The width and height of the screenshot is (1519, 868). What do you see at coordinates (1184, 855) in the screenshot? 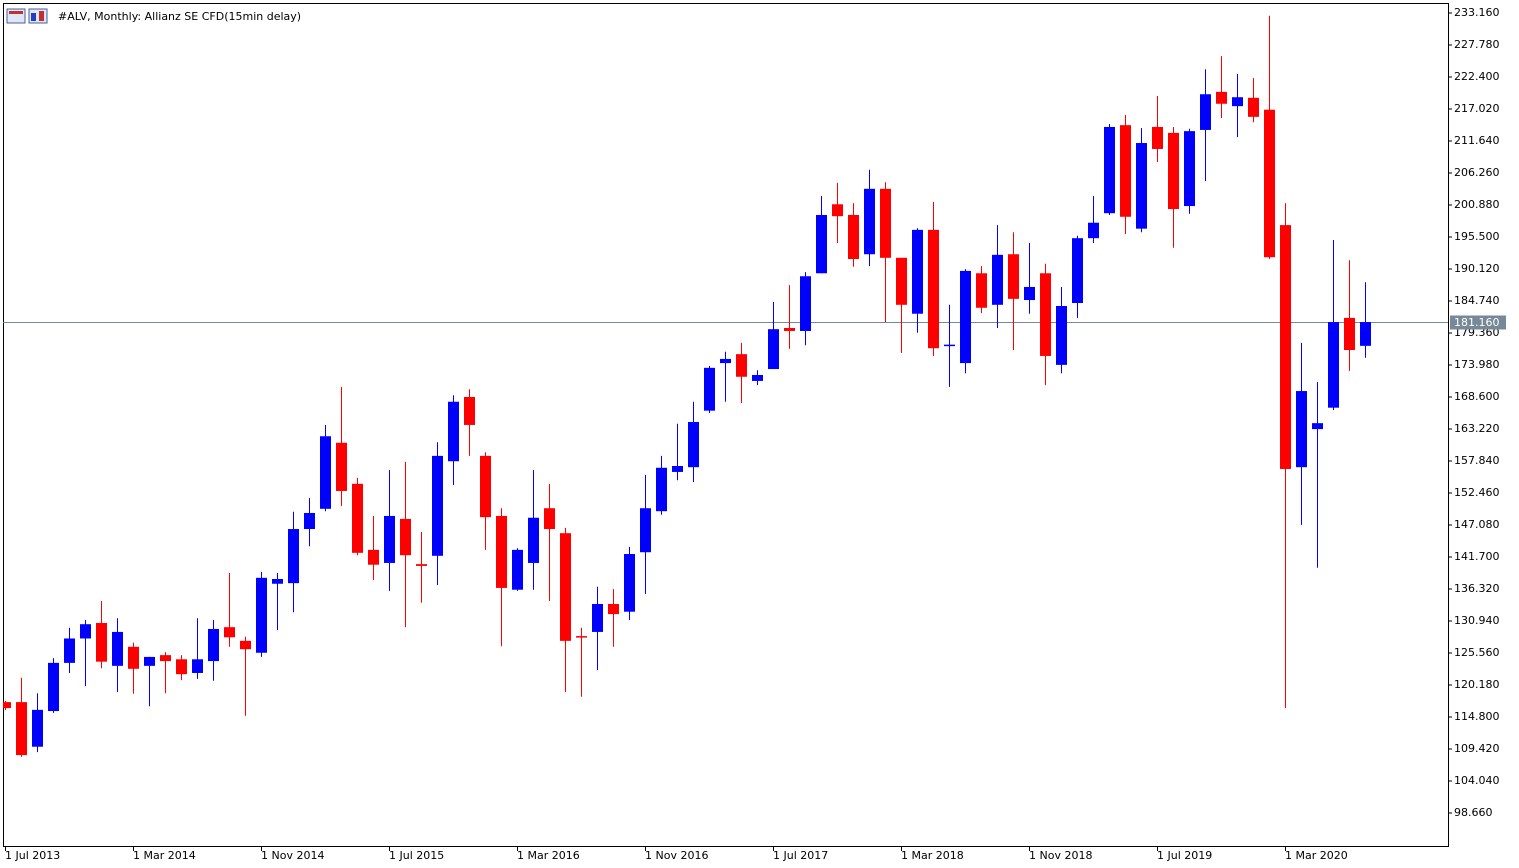
I see `x-tick-label: 1 Jul 2019` at bounding box center [1184, 855].